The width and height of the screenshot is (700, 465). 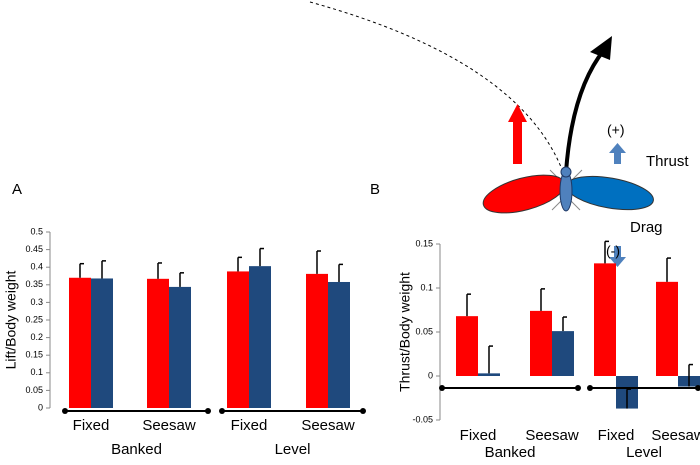 I want to click on panel-label: B, so click(x=375, y=189).